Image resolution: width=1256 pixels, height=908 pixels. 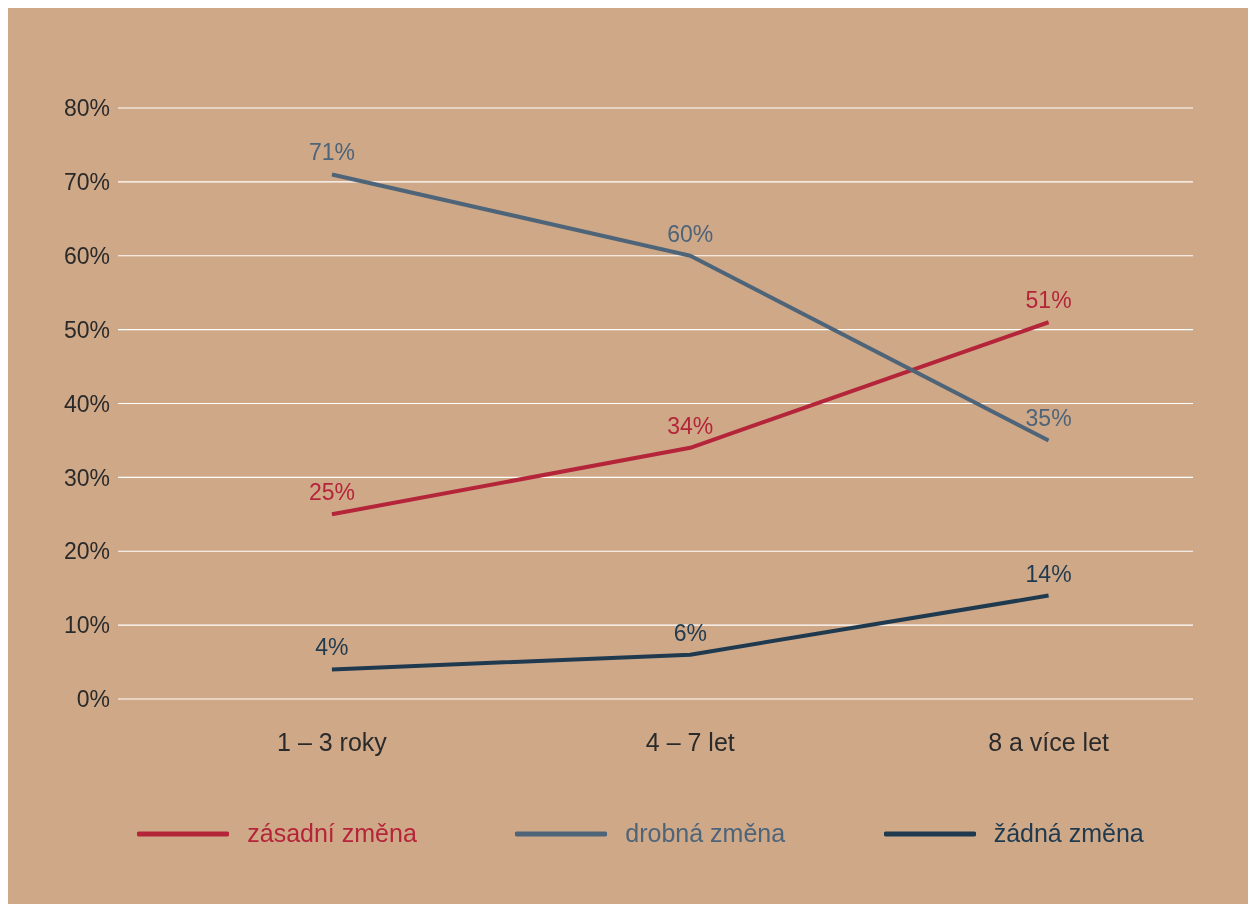 What do you see at coordinates (86, 625) in the screenshot?
I see `y-tick-label: 10%` at bounding box center [86, 625].